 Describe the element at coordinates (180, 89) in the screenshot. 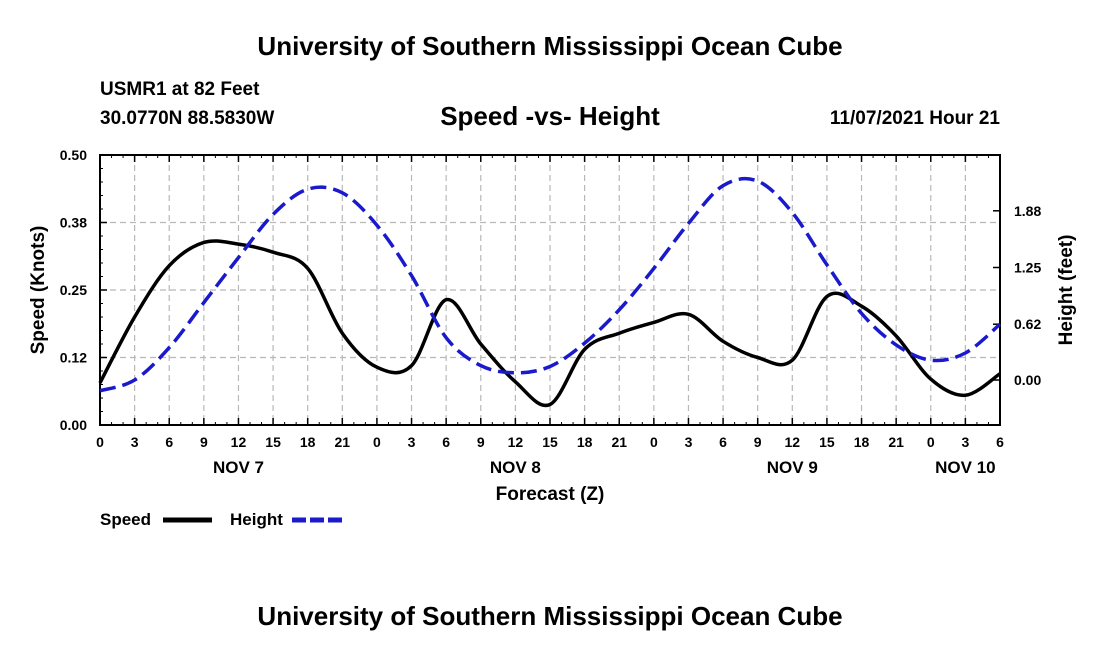

I see `station-label: USMR1 at 82 Feet` at that location.